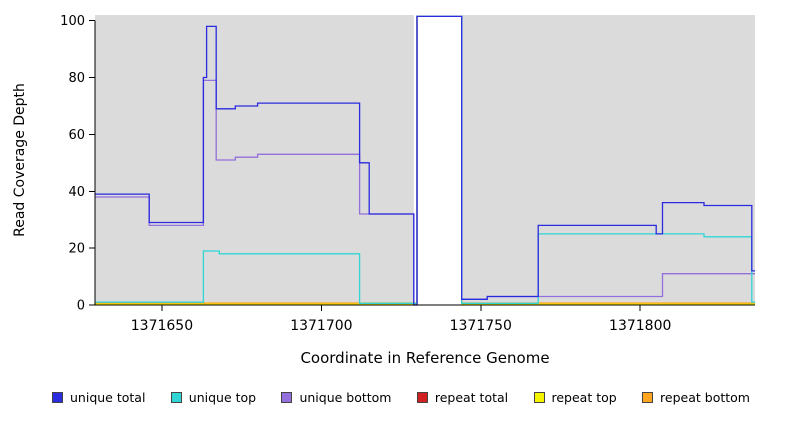 The height and width of the screenshot is (432, 792). I want to click on x-tick-label: 1371800, so click(640, 326).